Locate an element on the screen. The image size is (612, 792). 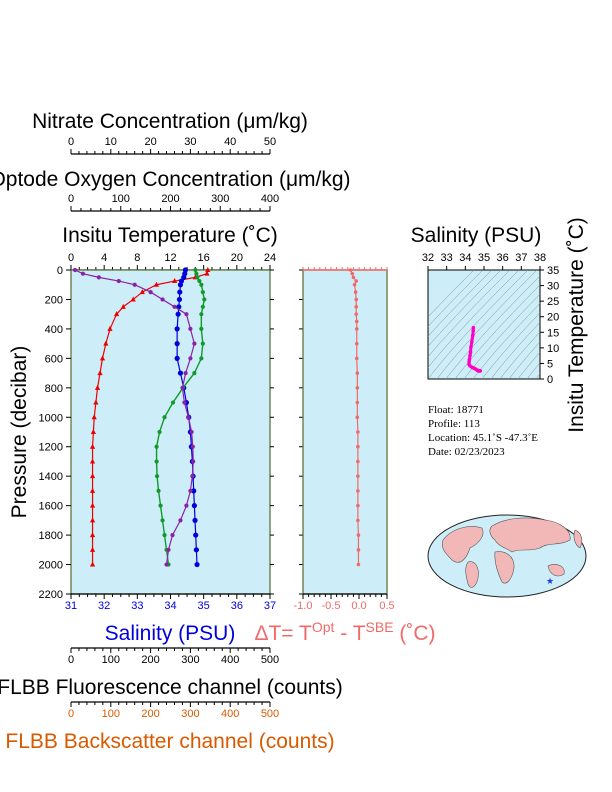
ts-x-tick-label: 36 is located at coordinates (503, 258).